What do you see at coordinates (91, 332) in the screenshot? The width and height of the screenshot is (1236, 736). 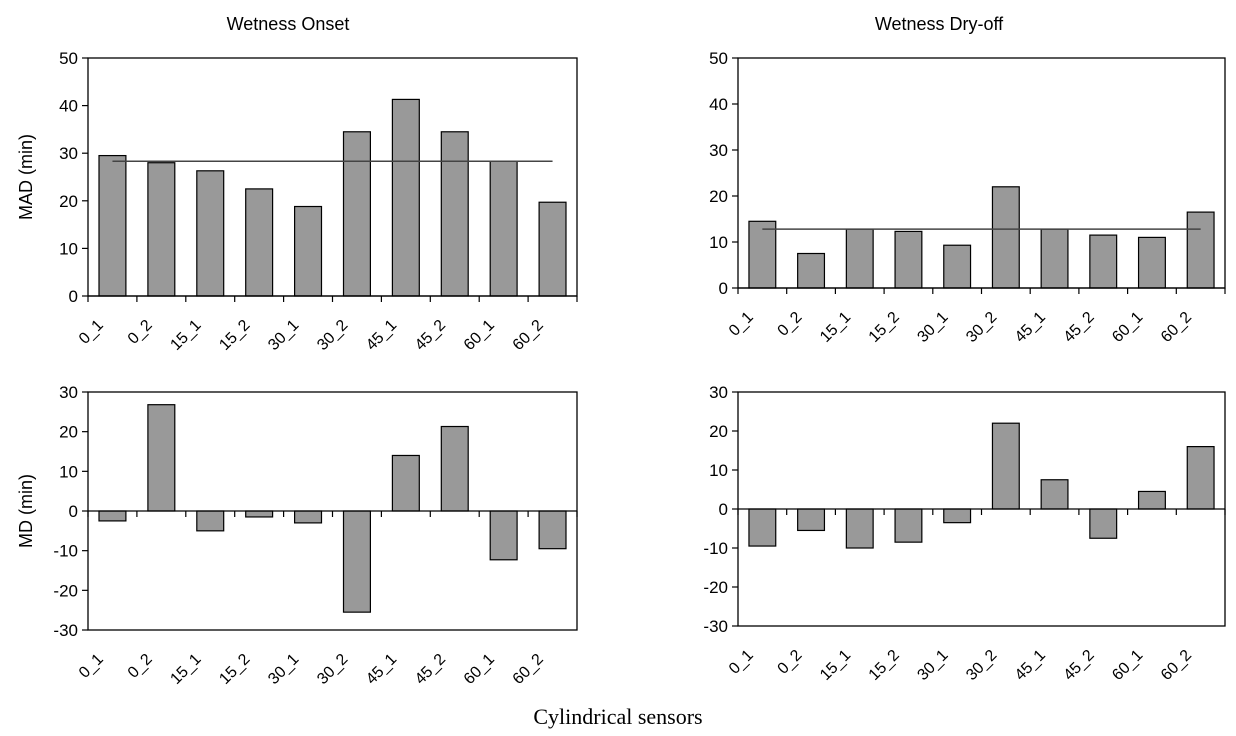 I see `panel1-x-tick-label-0_1: 0_1` at bounding box center [91, 332].